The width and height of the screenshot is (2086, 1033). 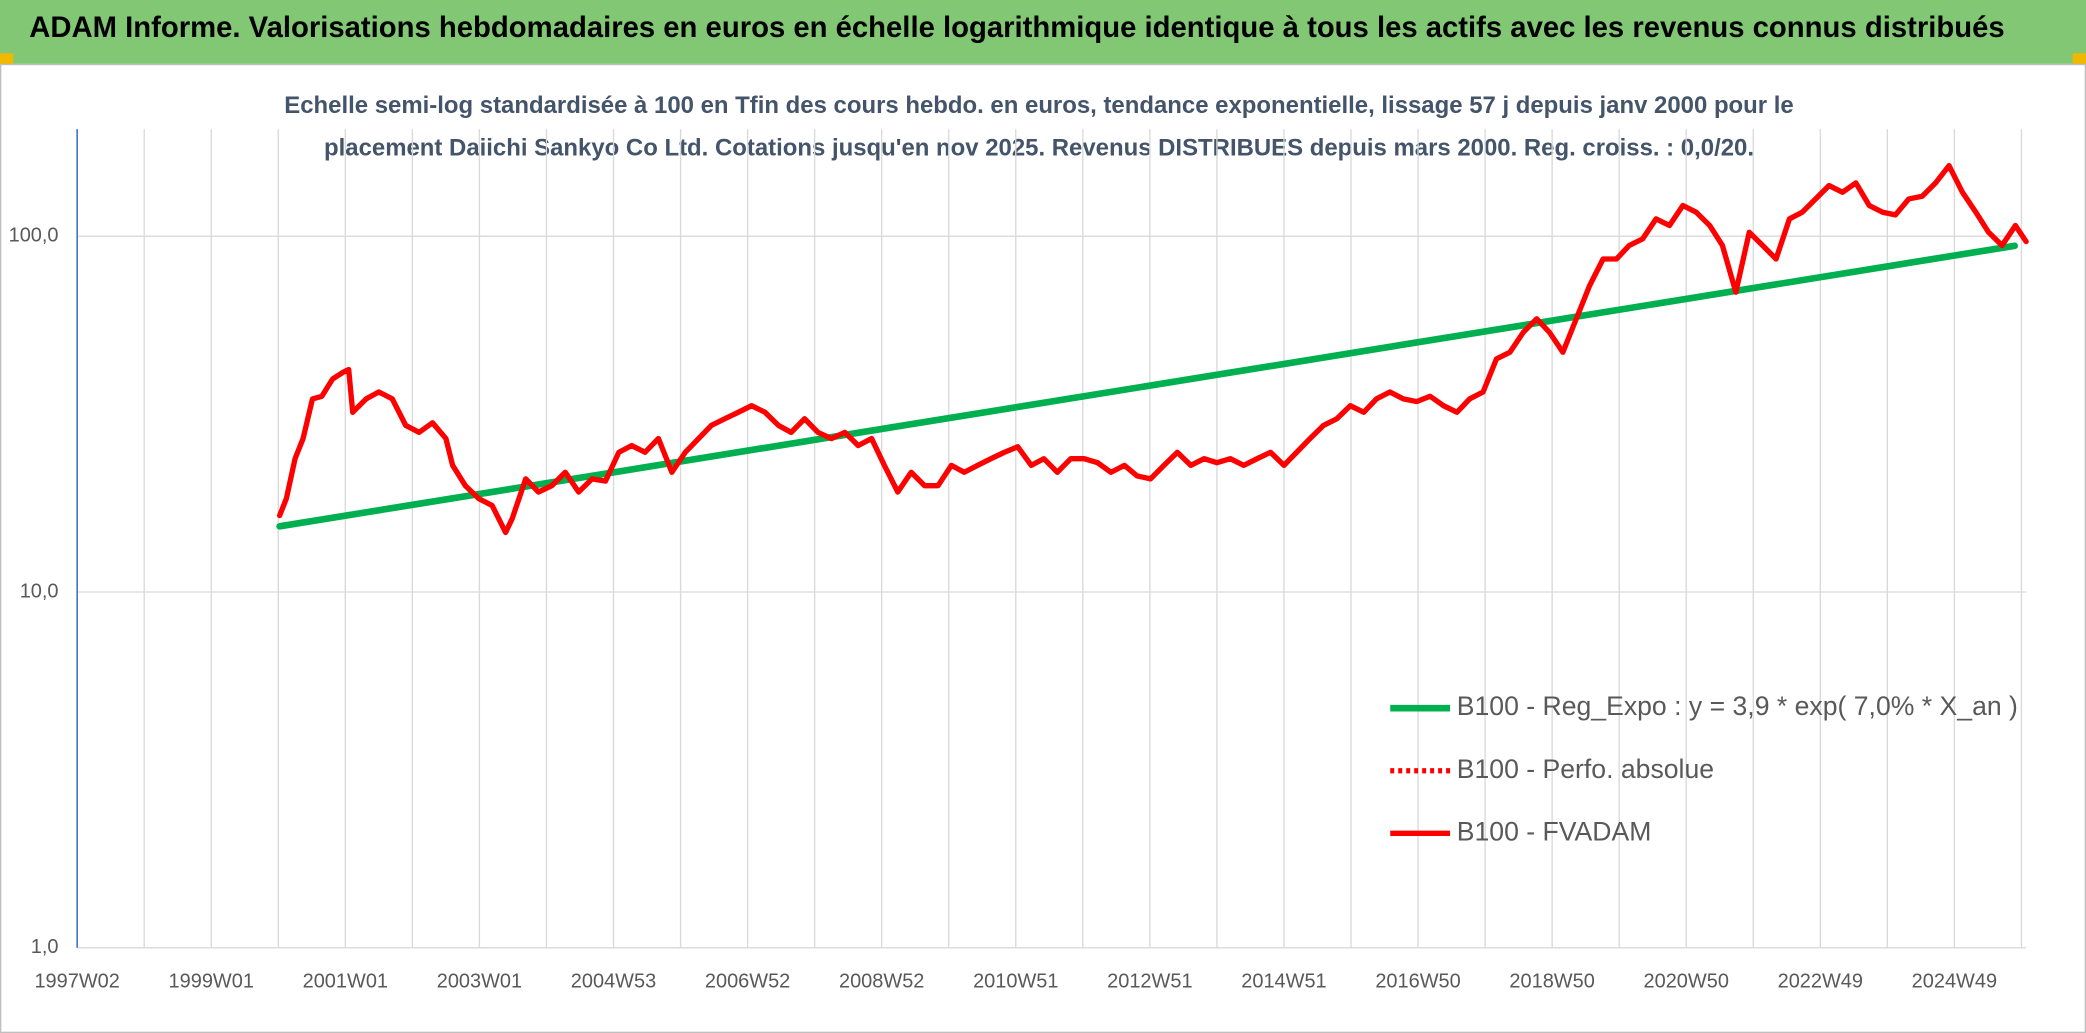 What do you see at coordinates (1551, 982) in the screenshot?
I see `x-tick-label: 2018W50` at bounding box center [1551, 982].